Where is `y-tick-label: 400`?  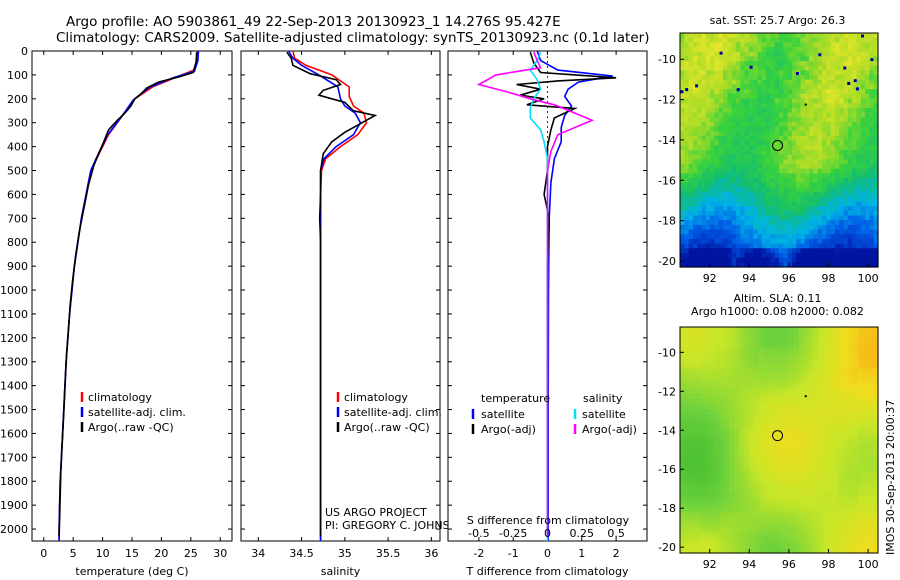
y-tick-label: 400 is located at coordinates (17, 147).